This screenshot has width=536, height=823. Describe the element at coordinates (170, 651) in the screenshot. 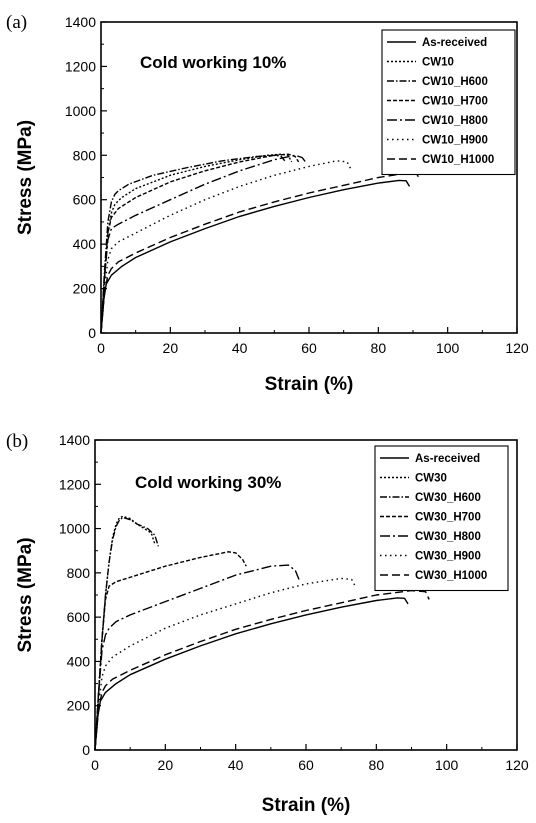

I see `series-line-cw30-h700` at that location.